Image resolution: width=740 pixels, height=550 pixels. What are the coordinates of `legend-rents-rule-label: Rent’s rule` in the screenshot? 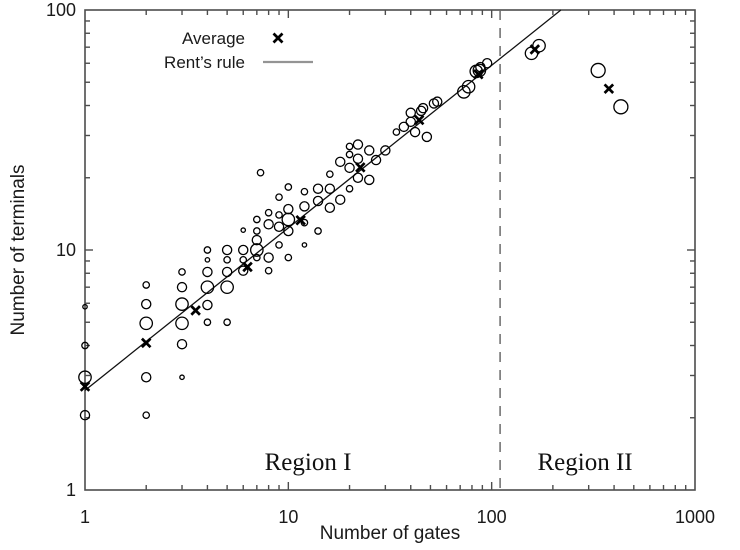 It's located at (204, 62).